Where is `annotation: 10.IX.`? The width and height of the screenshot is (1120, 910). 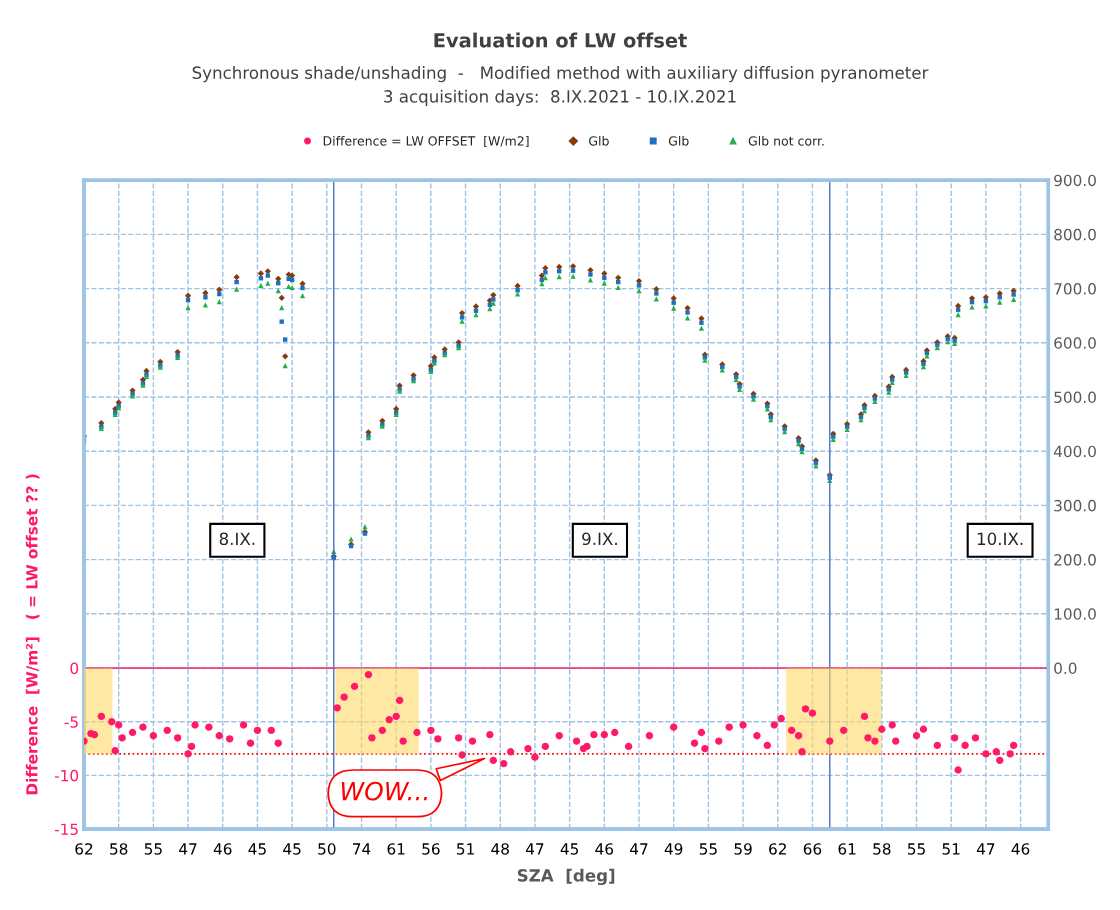
annotation: 10.IX. is located at coordinates (1000, 539).